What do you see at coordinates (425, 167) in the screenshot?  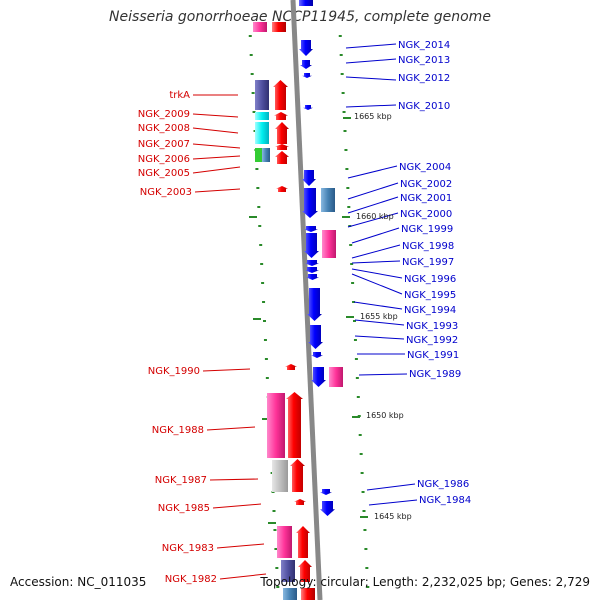 I see `gene-label-ngk-2004: NGK_2004` at bounding box center [425, 167].